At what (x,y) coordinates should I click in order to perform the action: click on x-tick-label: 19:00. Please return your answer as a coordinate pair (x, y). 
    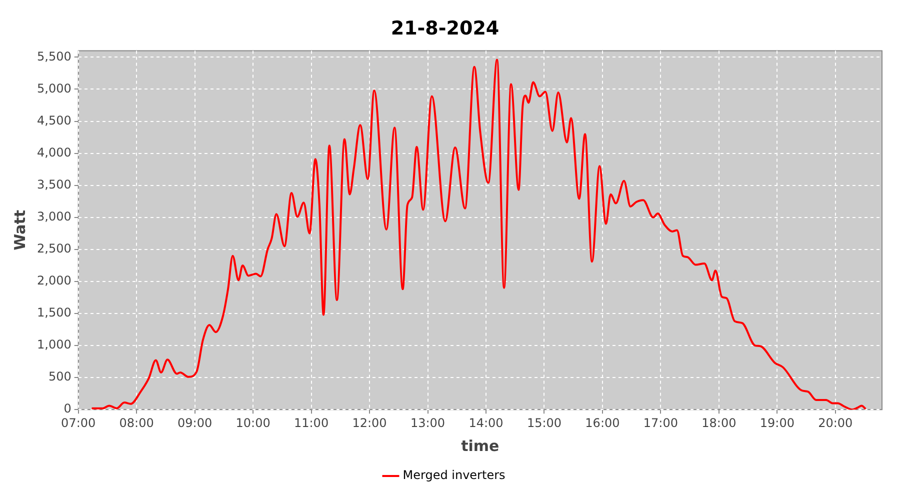
    Looking at the image, I should click on (777, 423).